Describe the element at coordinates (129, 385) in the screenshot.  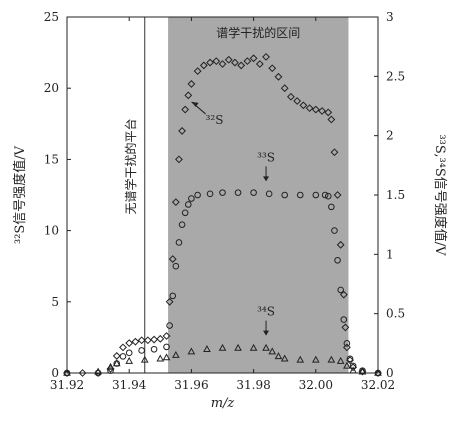
I see `x-tick-label-1: 31.94` at that location.